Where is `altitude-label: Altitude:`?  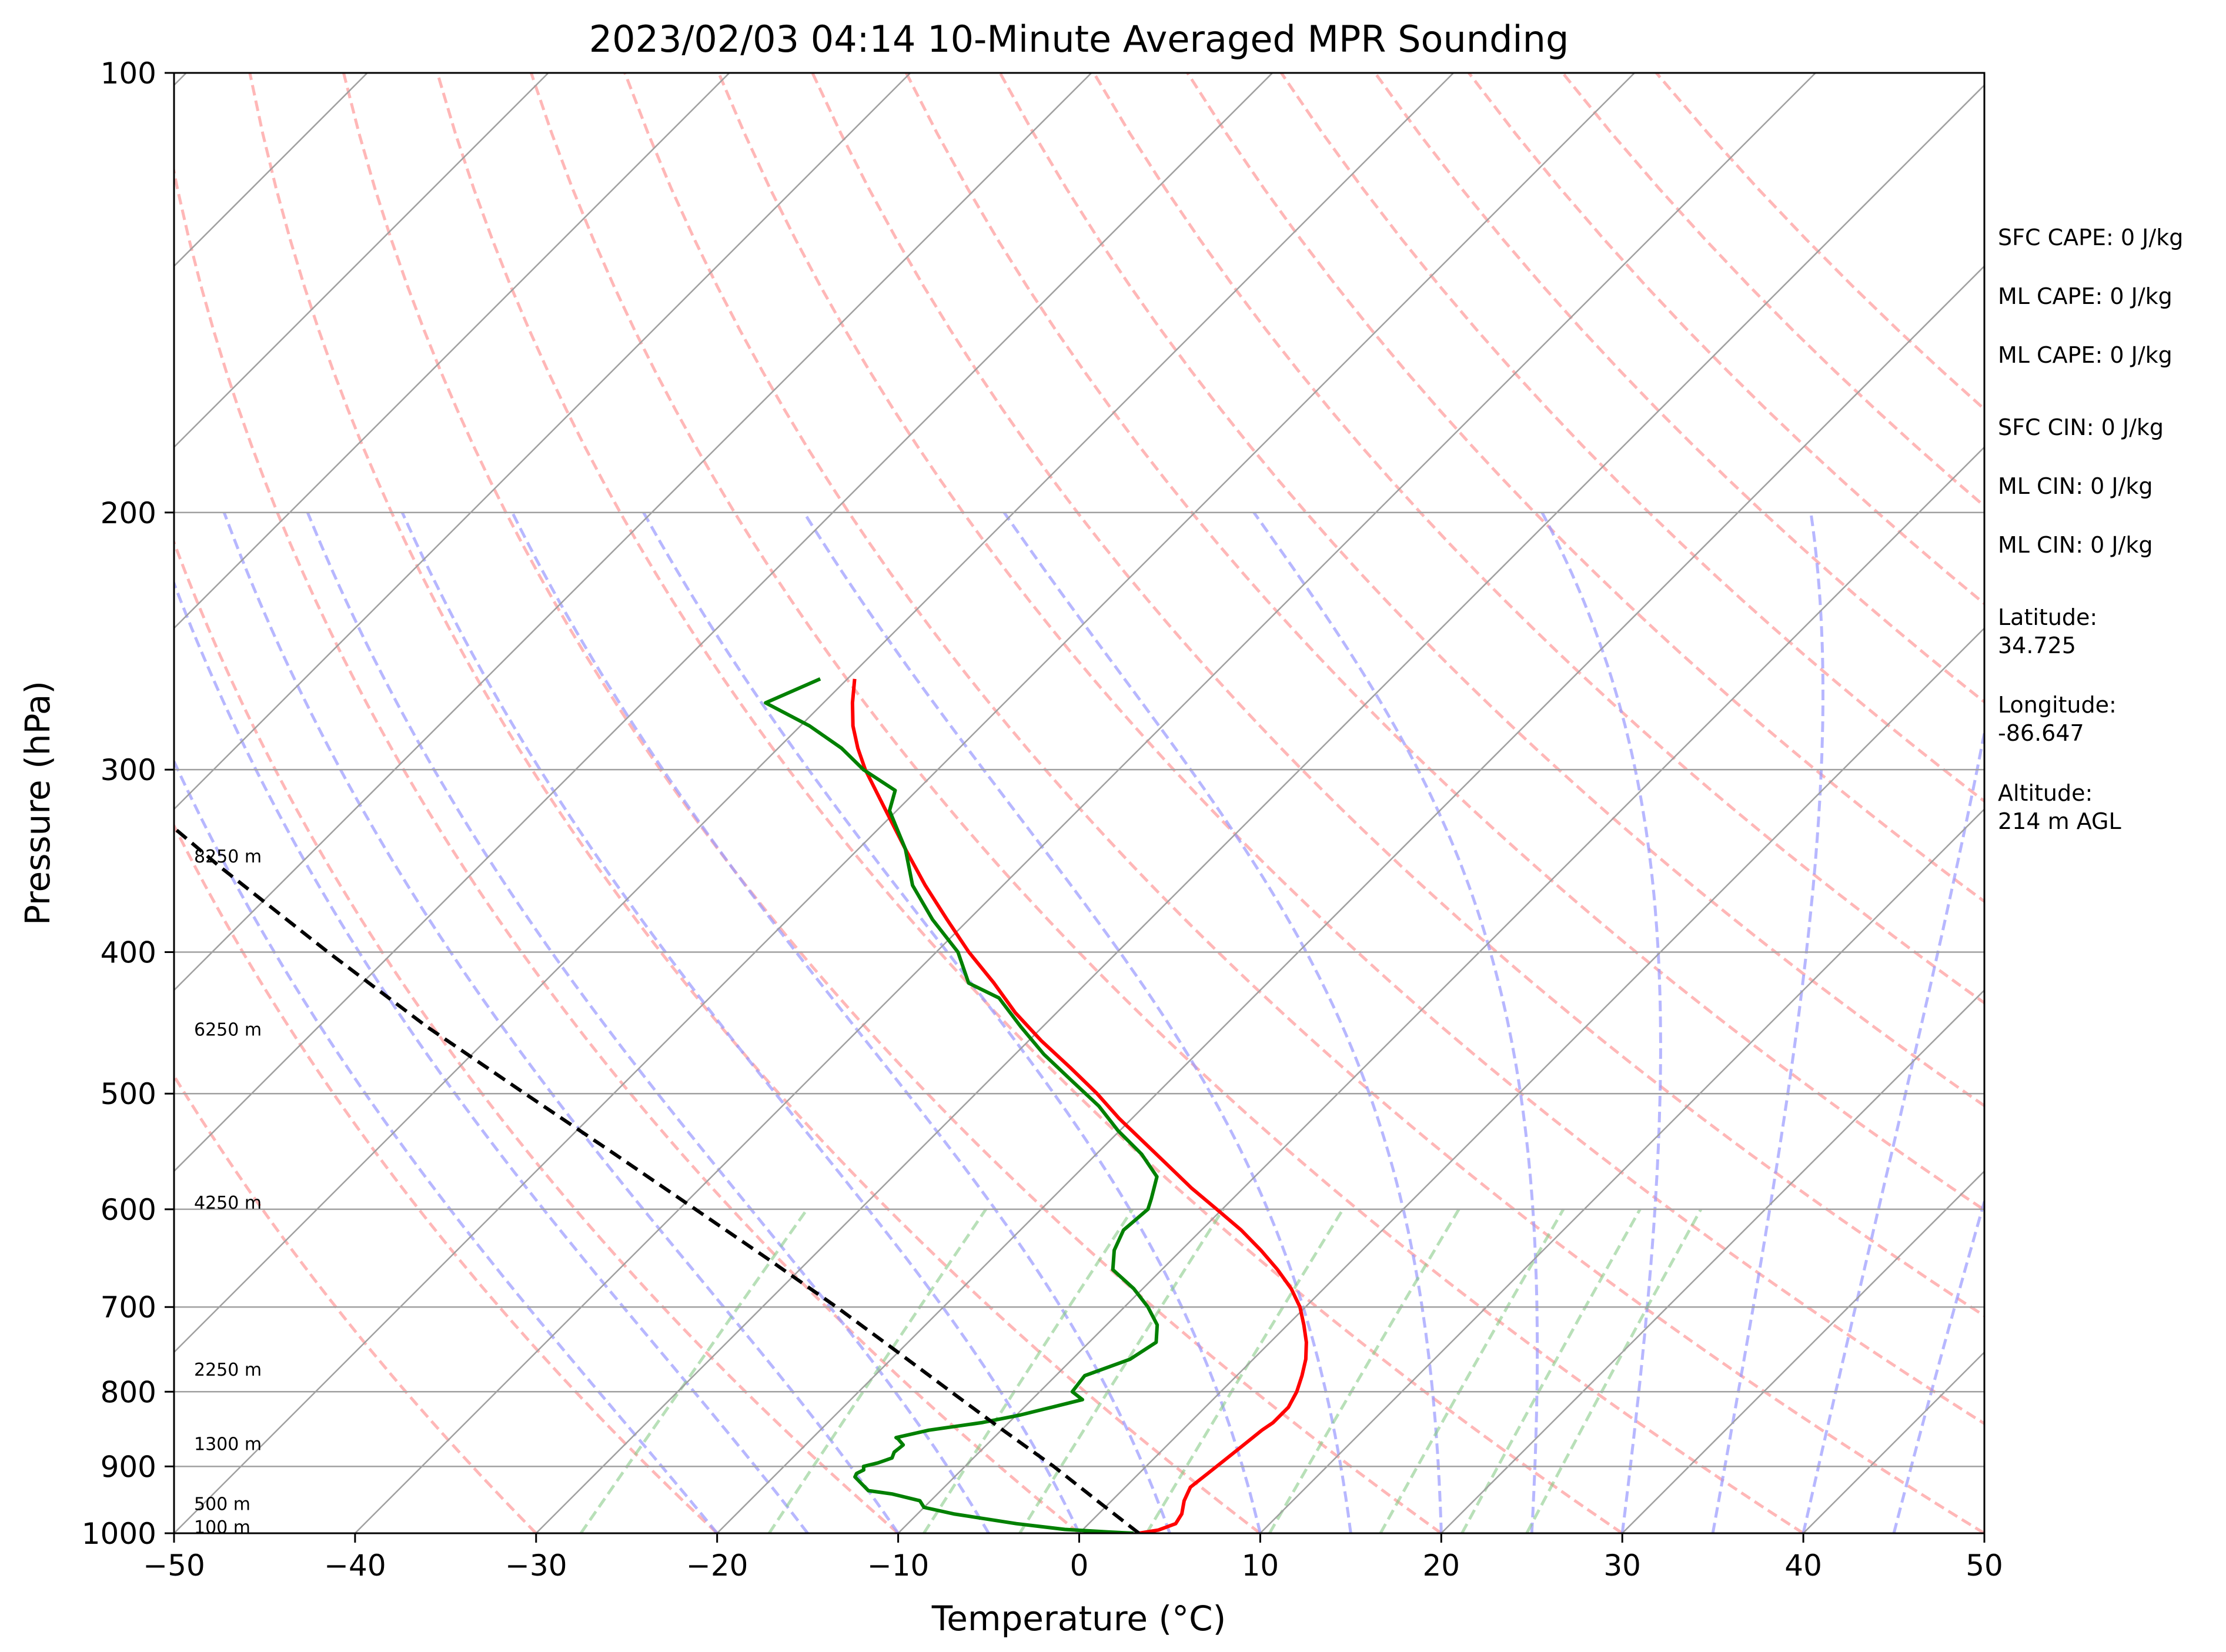 altitude-label: Altitude: is located at coordinates (2046, 793).